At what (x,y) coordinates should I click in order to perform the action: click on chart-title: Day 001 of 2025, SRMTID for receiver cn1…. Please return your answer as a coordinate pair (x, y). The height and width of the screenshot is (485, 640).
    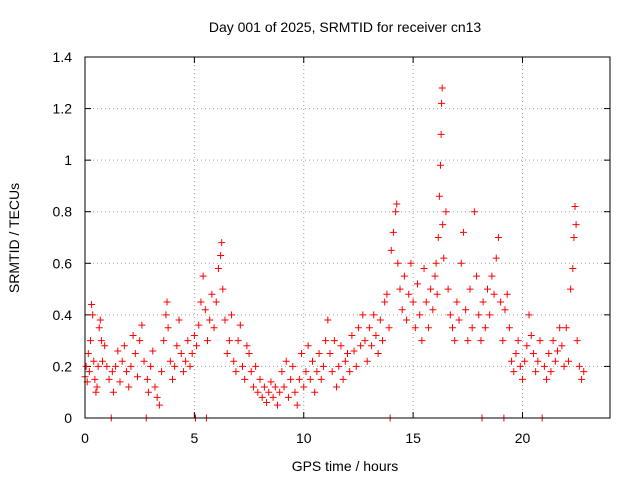
    Looking at the image, I should click on (345, 27).